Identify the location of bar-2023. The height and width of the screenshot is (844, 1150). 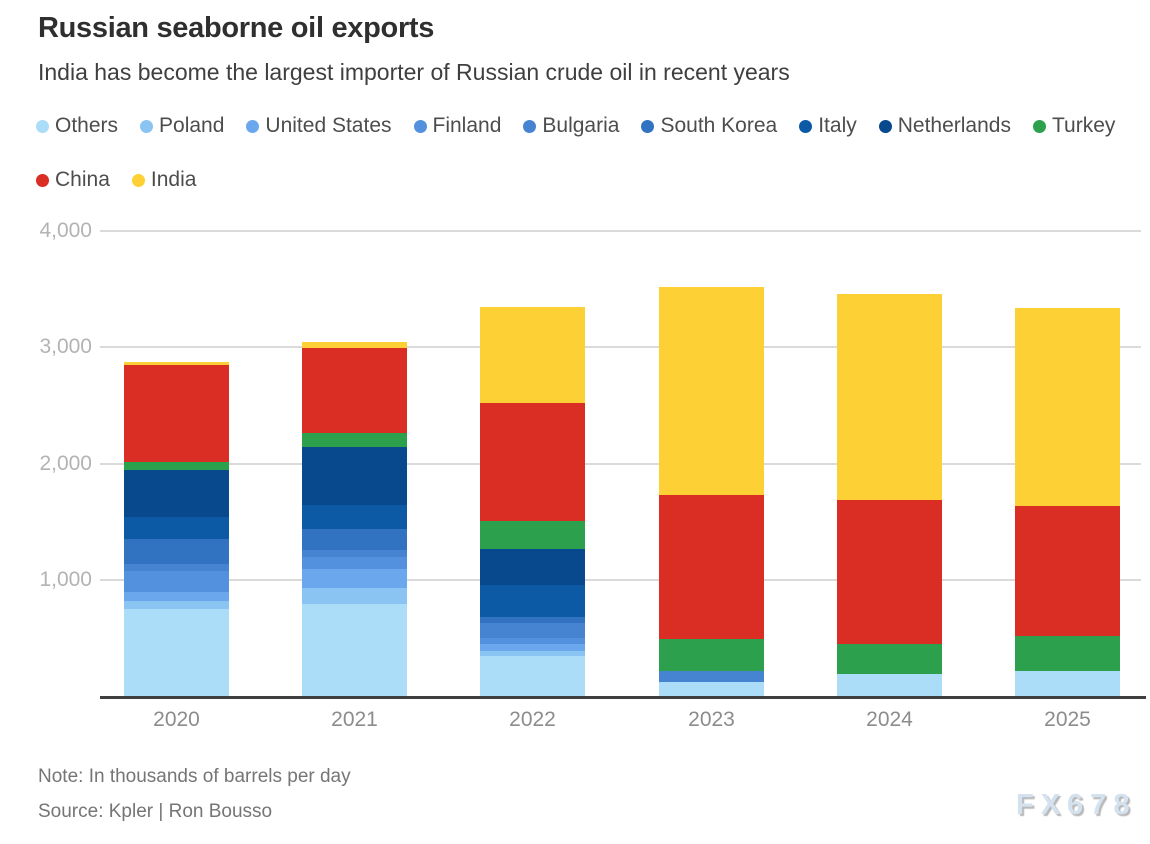
(711, 491).